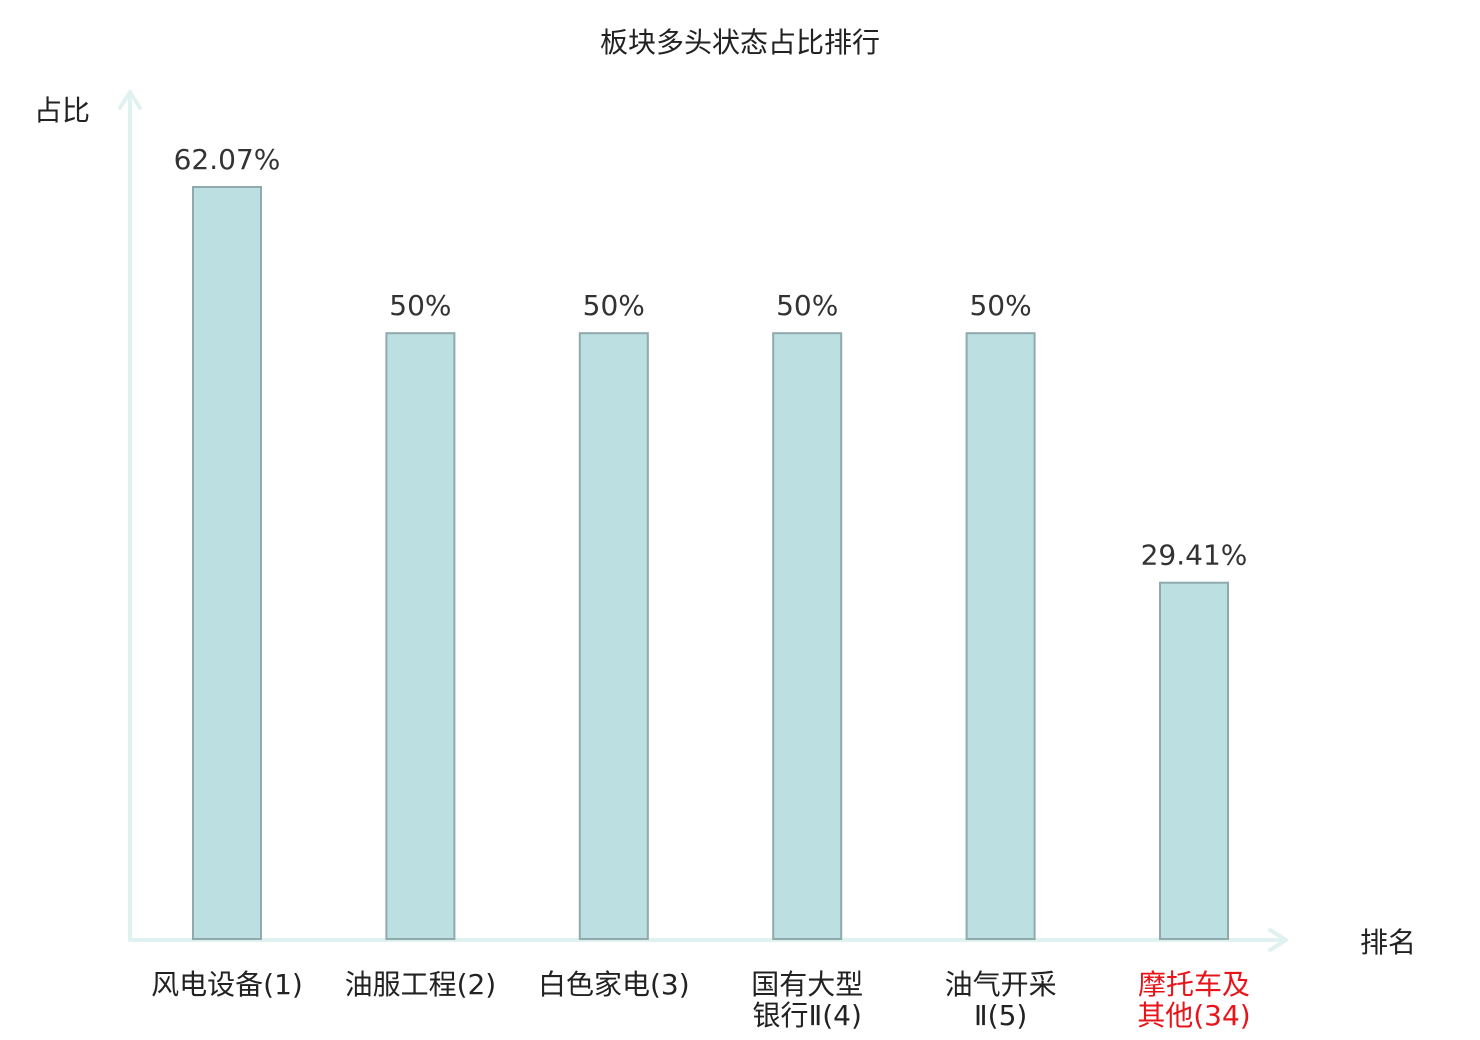 The height and width of the screenshot is (1040, 1480). I want to click on value-label-2: 50%, so click(420, 305).